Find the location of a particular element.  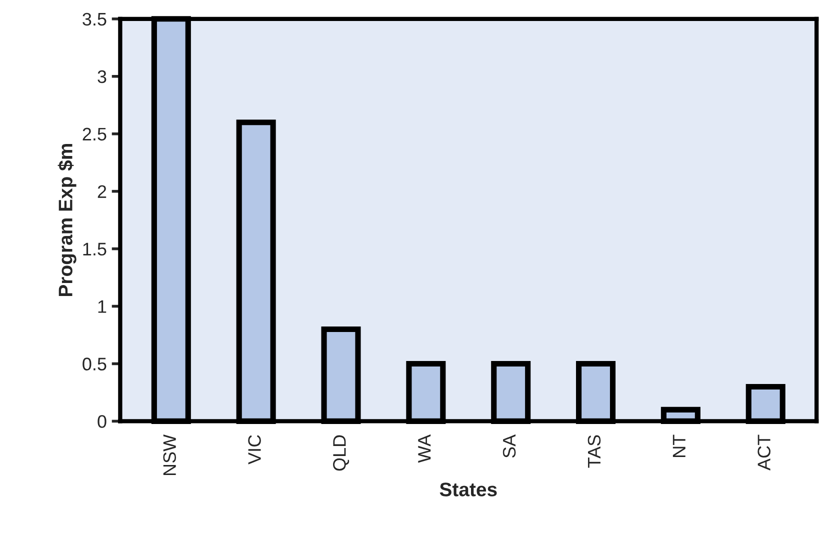

y-tick-label: 1 is located at coordinates (102, 306).